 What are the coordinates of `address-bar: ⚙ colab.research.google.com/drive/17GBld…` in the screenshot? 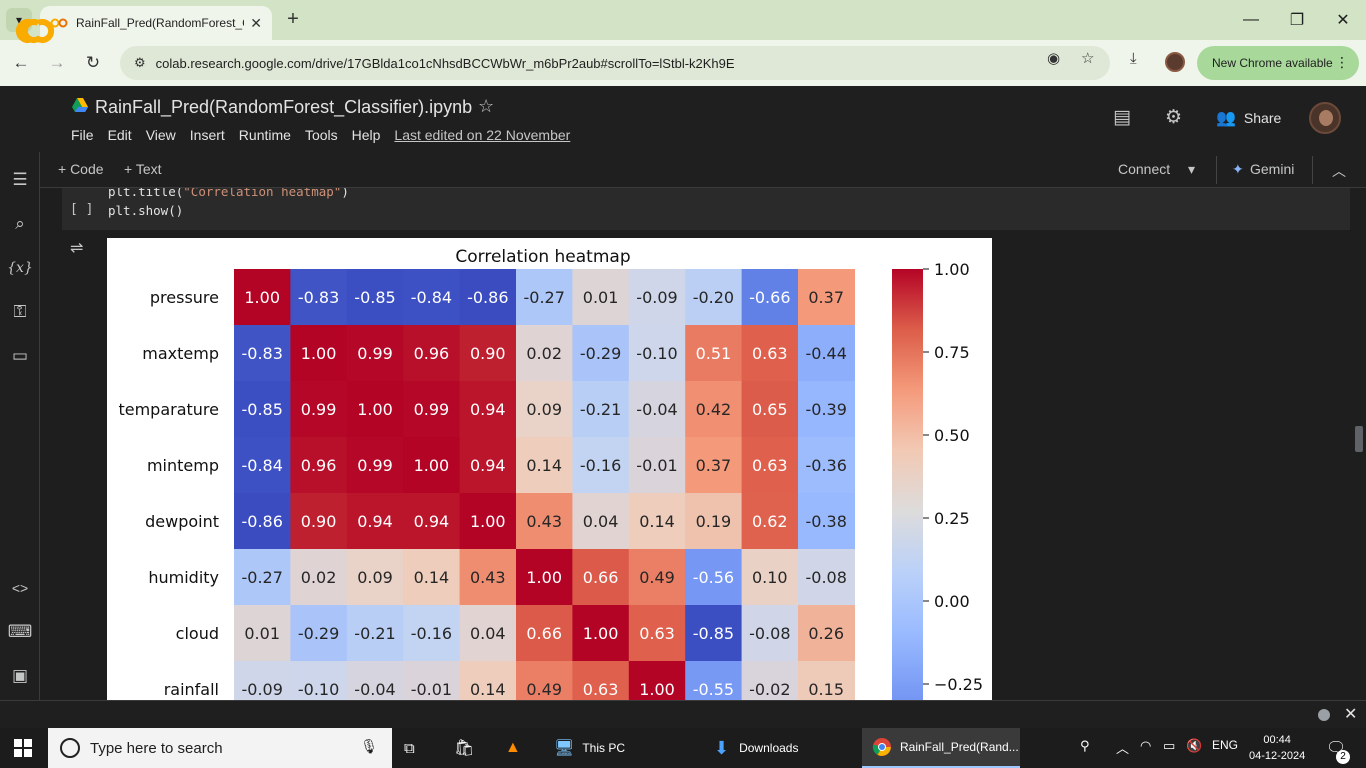 It's located at (615, 63).